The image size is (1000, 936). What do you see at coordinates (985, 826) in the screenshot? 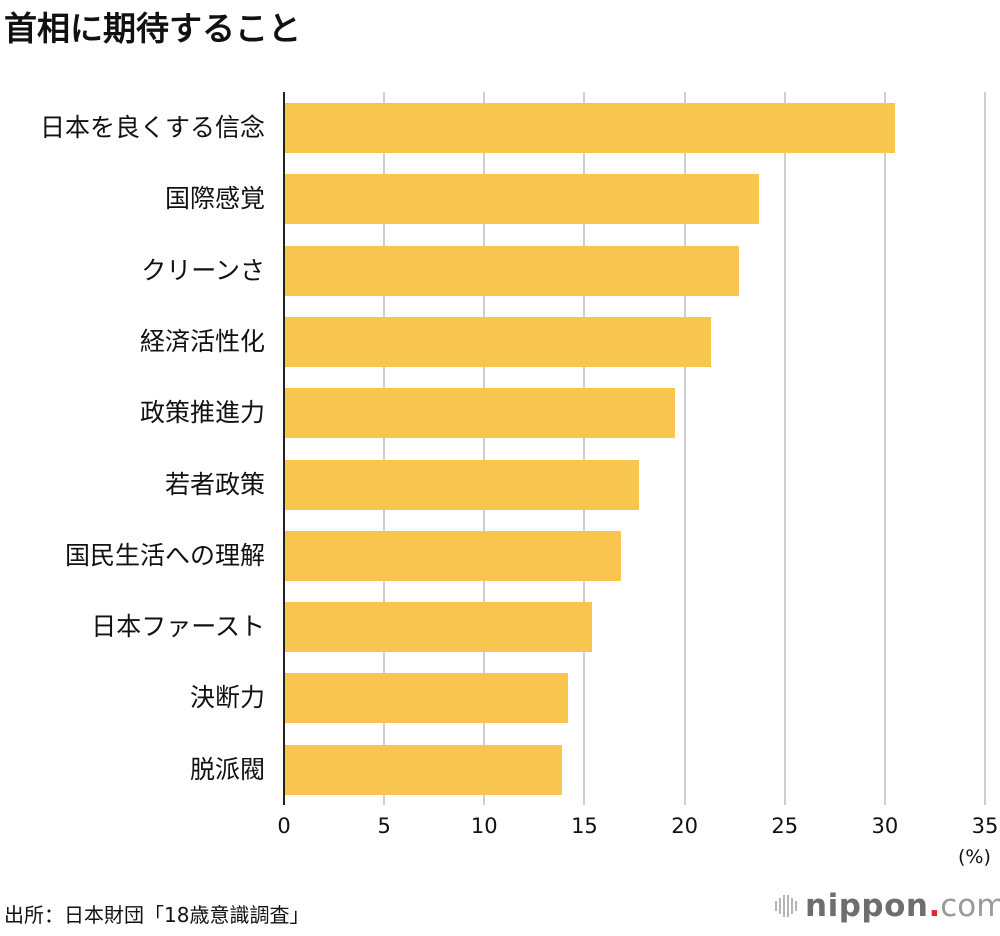
I see `x-tick-label: 35` at bounding box center [985, 826].